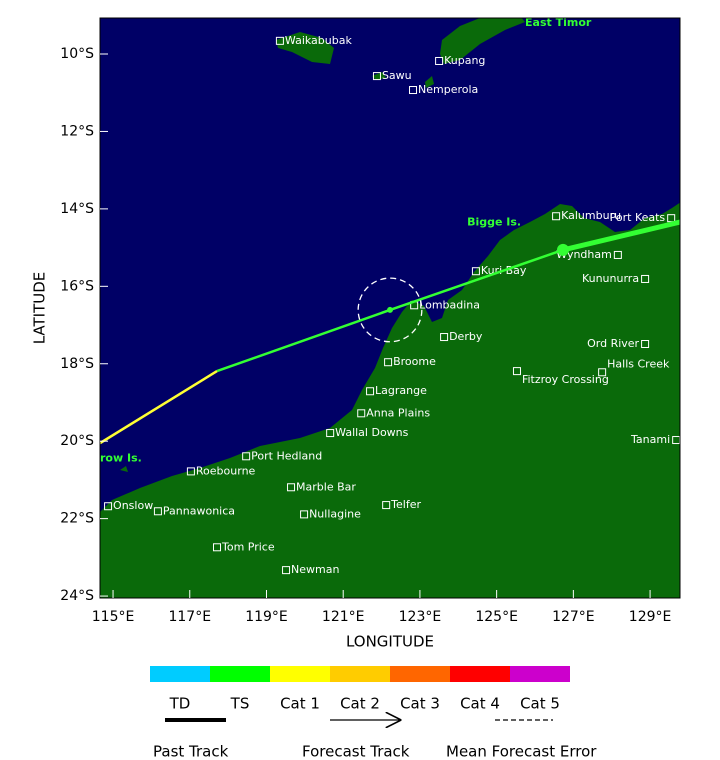 The width and height of the screenshot is (720, 760). I want to click on place-label: Port Hedland, so click(286, 455).